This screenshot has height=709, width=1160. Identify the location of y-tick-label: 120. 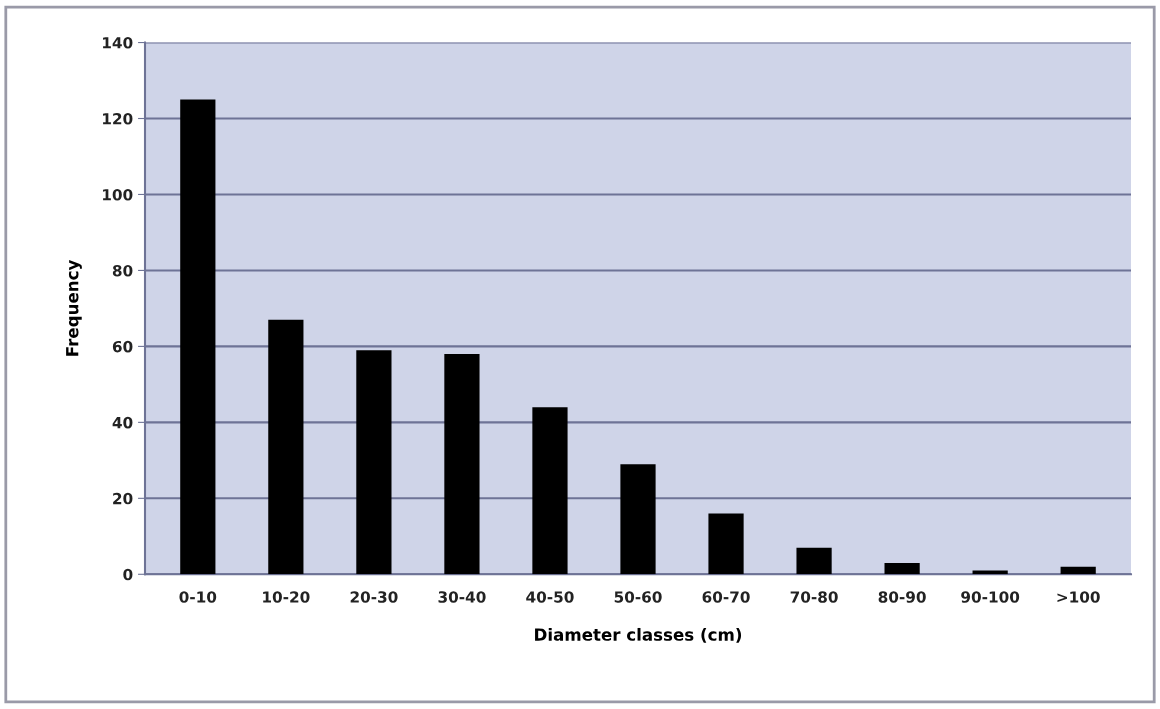
(118, 118).